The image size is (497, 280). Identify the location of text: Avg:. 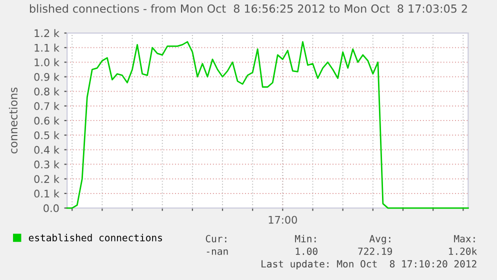
(379, 239).